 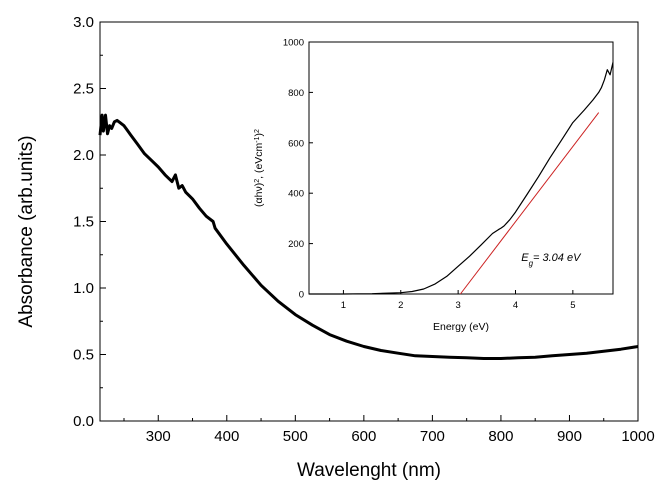 What do you see at coordinates (637, 436) in the screenshot?
I see `main-x-tick-label: 1000` at bounding box center [637, 436].